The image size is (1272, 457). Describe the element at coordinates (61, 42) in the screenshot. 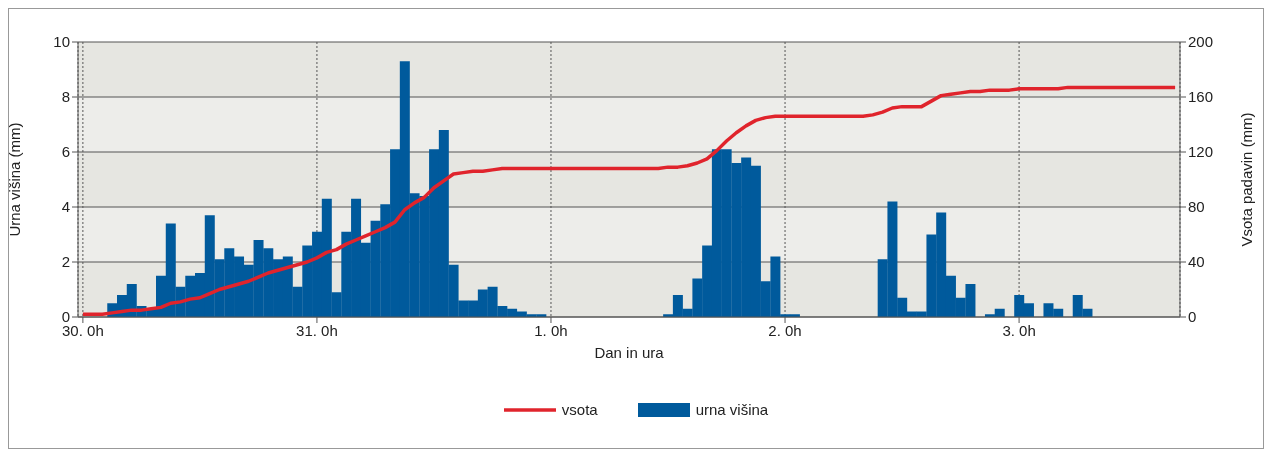

I see `y-tick-label: 10` at that location.